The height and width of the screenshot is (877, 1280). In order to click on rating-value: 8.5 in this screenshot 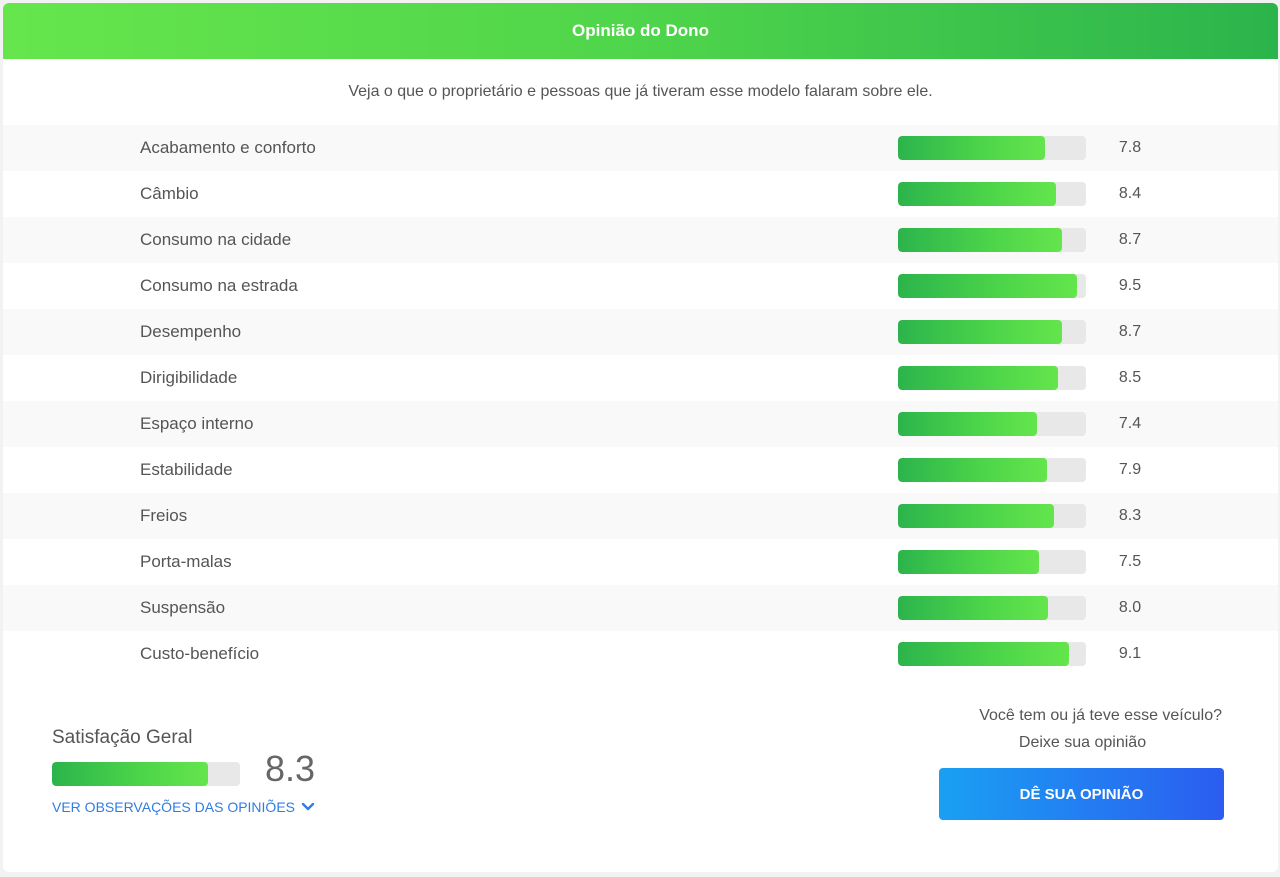, I will do `click(1130, 377)`.